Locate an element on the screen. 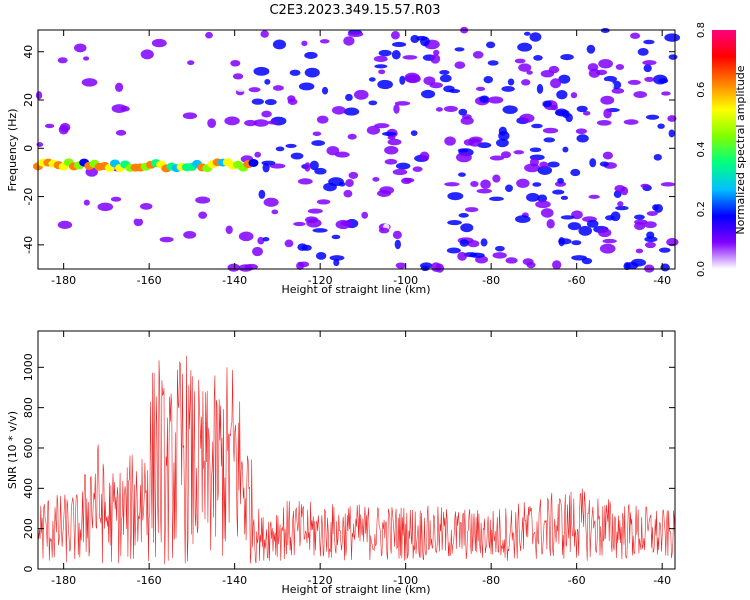  y-tick-label: 800 is located at coordinates (28, 407).